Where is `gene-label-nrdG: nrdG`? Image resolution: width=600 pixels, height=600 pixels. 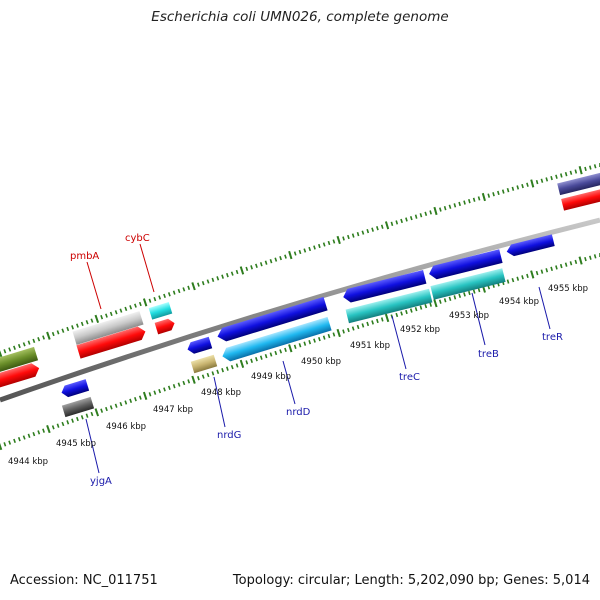 gene-label-nrdG: nrdG is located at coordinates (229, 435).